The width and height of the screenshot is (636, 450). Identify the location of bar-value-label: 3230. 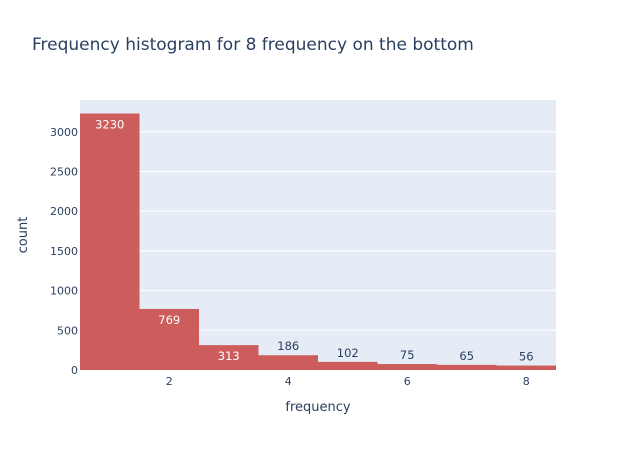
(109, 125).